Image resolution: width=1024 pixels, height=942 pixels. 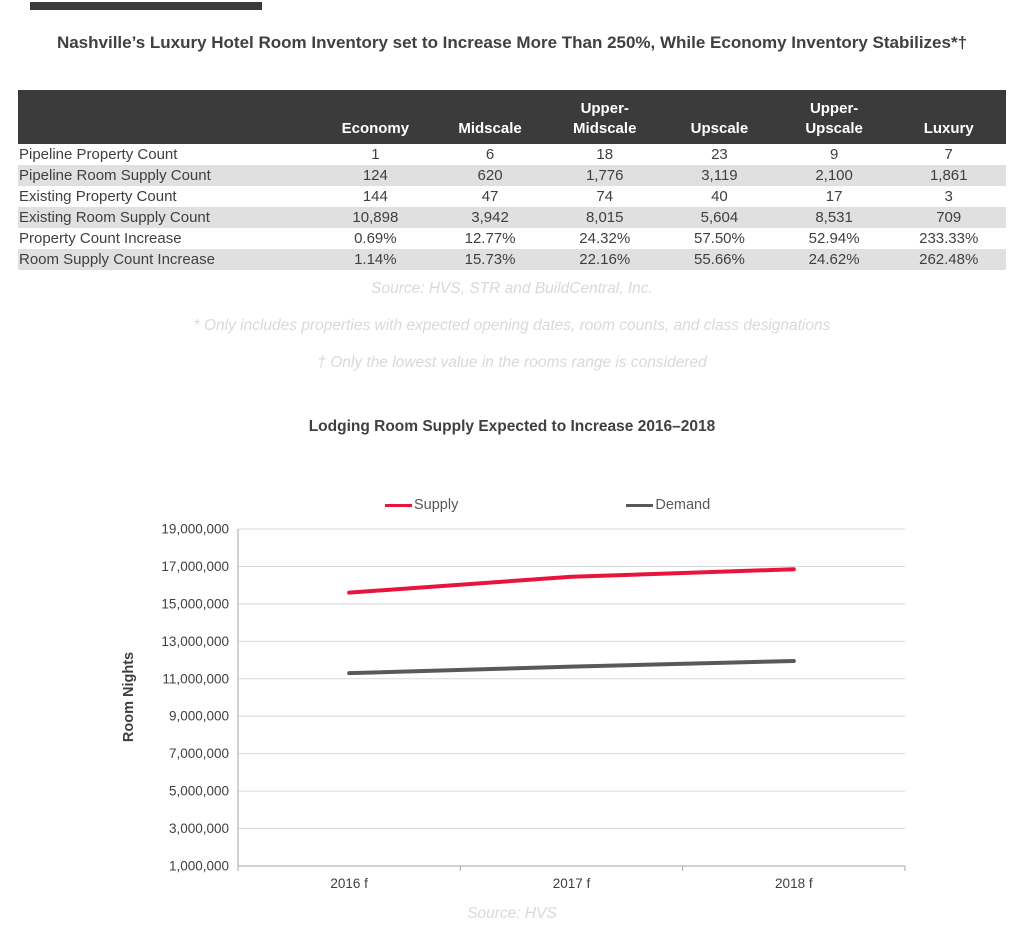 I want to click on table-cell: 6, so click(x=490, y=154).